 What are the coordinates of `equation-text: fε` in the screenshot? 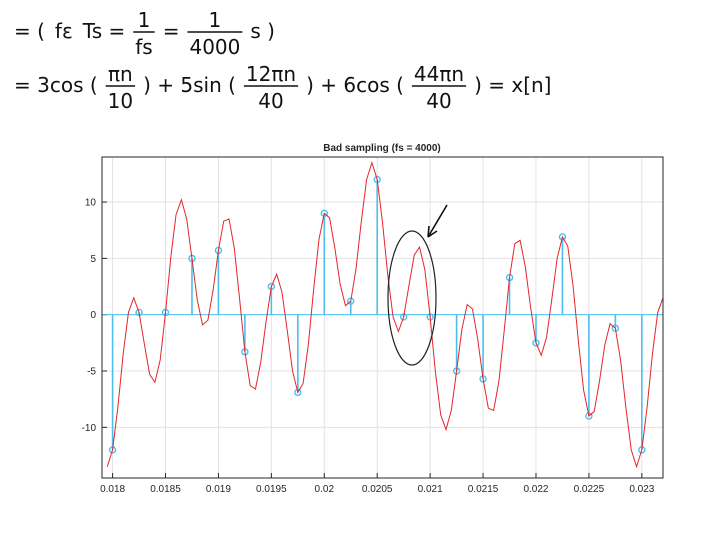 It's located at (64, 31).